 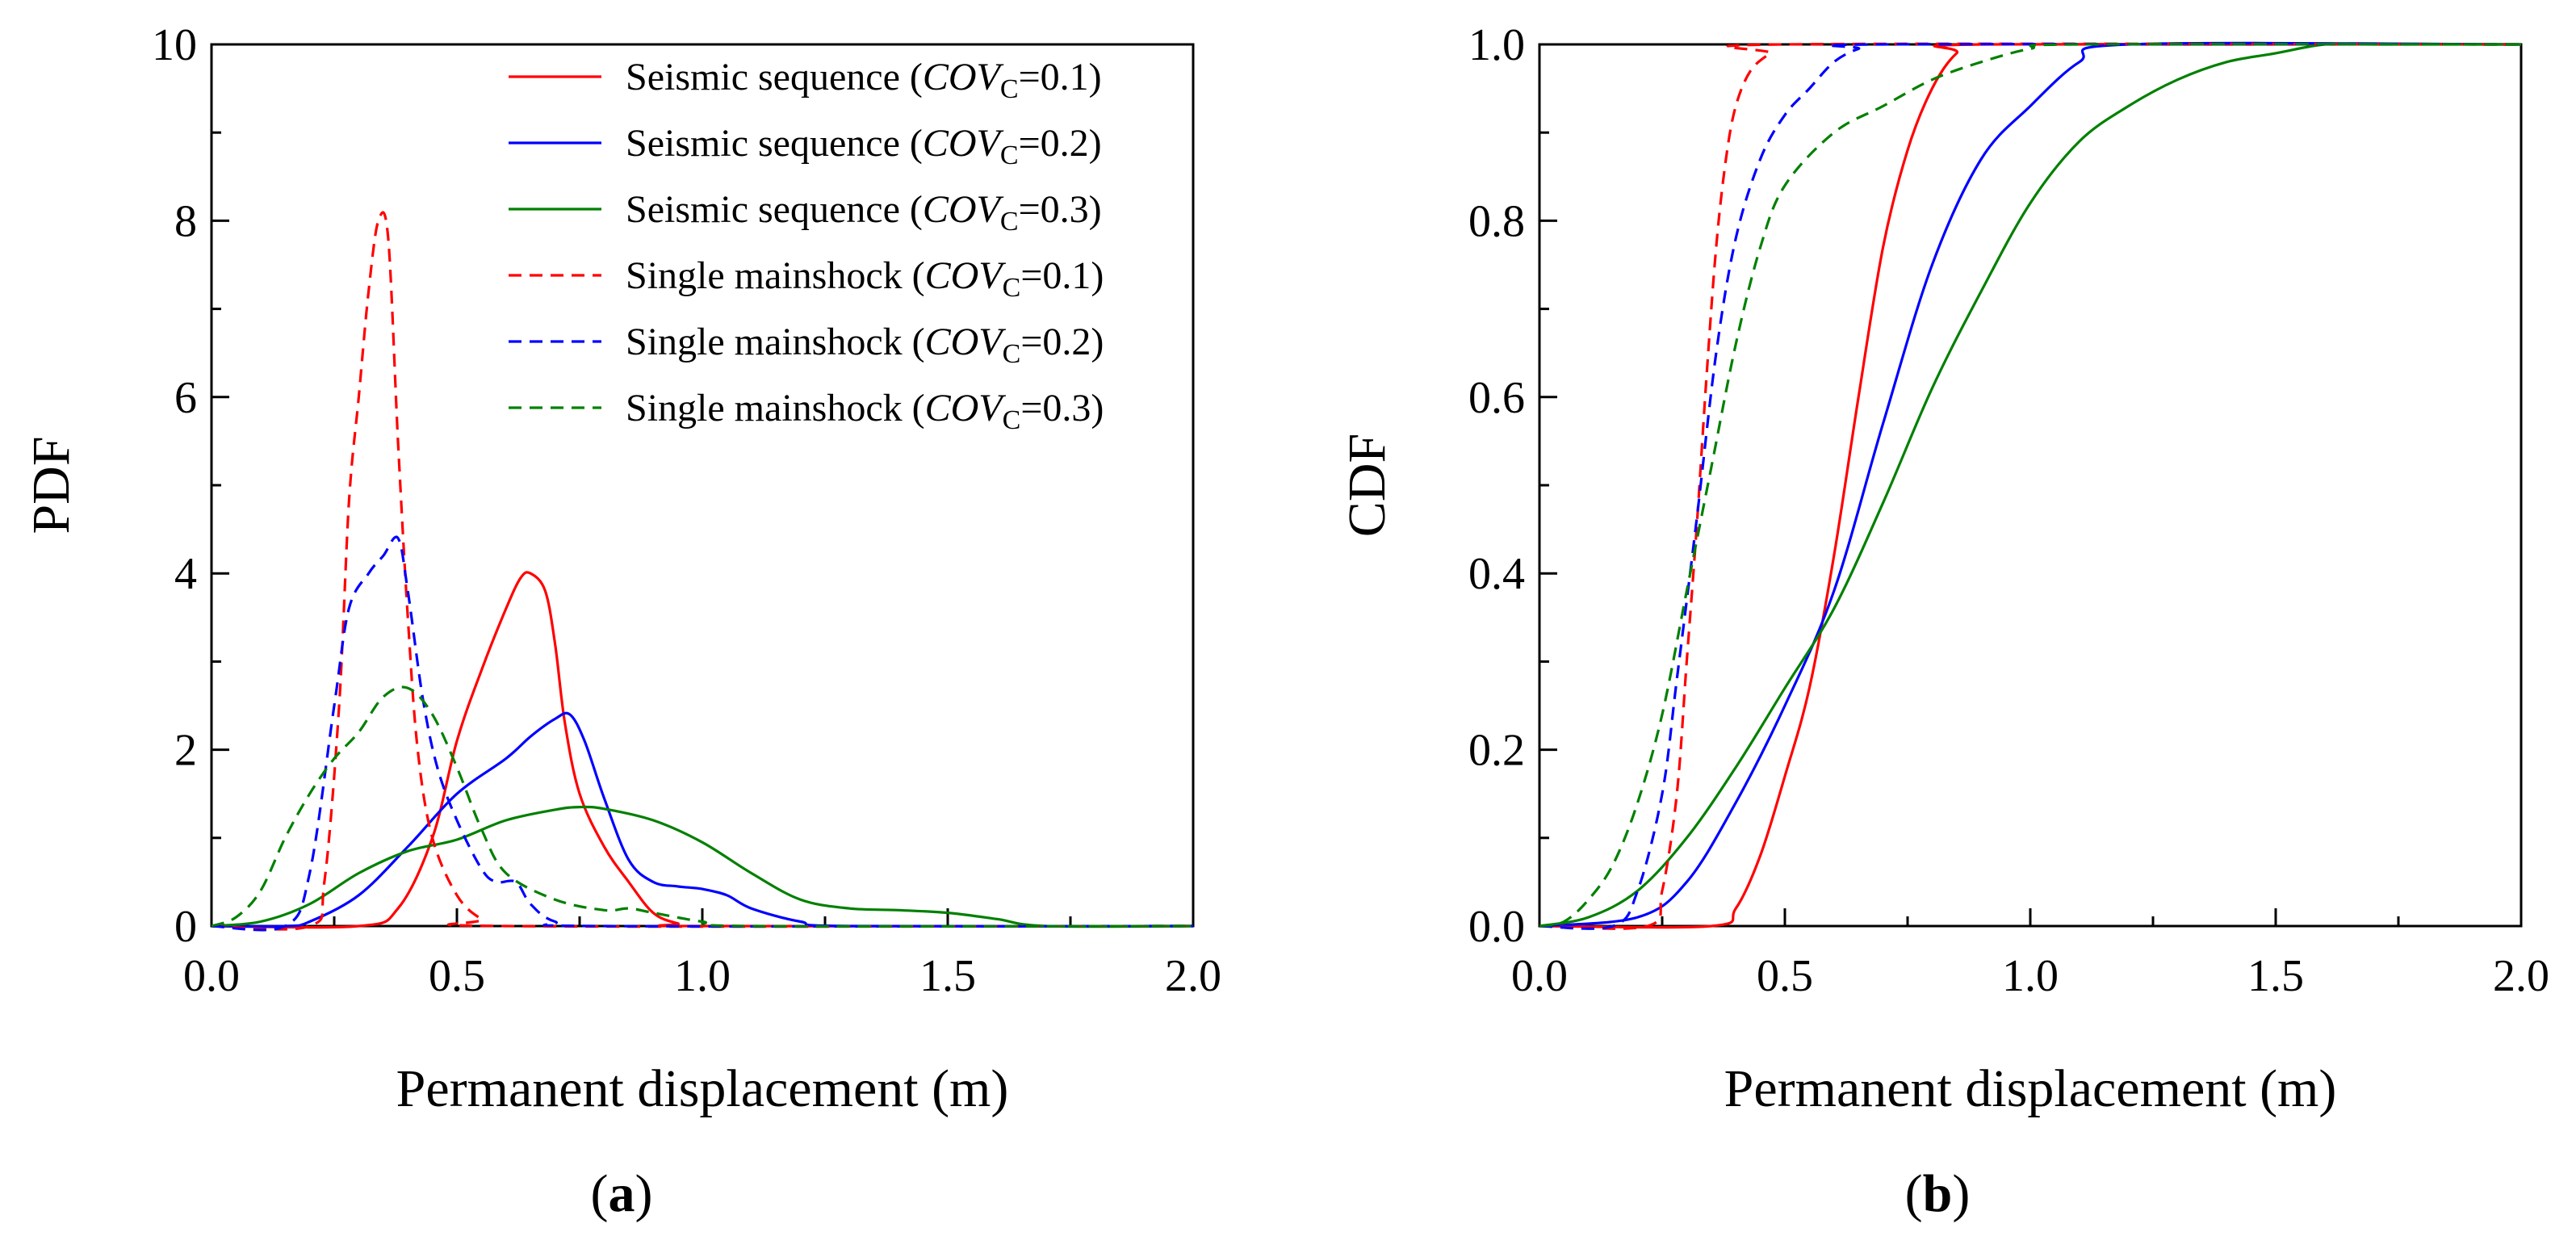 What do you see at coordinates (864, 80) in the screenshot?
I see `legend-entry-1: Seismic sequence (COVC=0.1)` at bounding box center [864, 80].